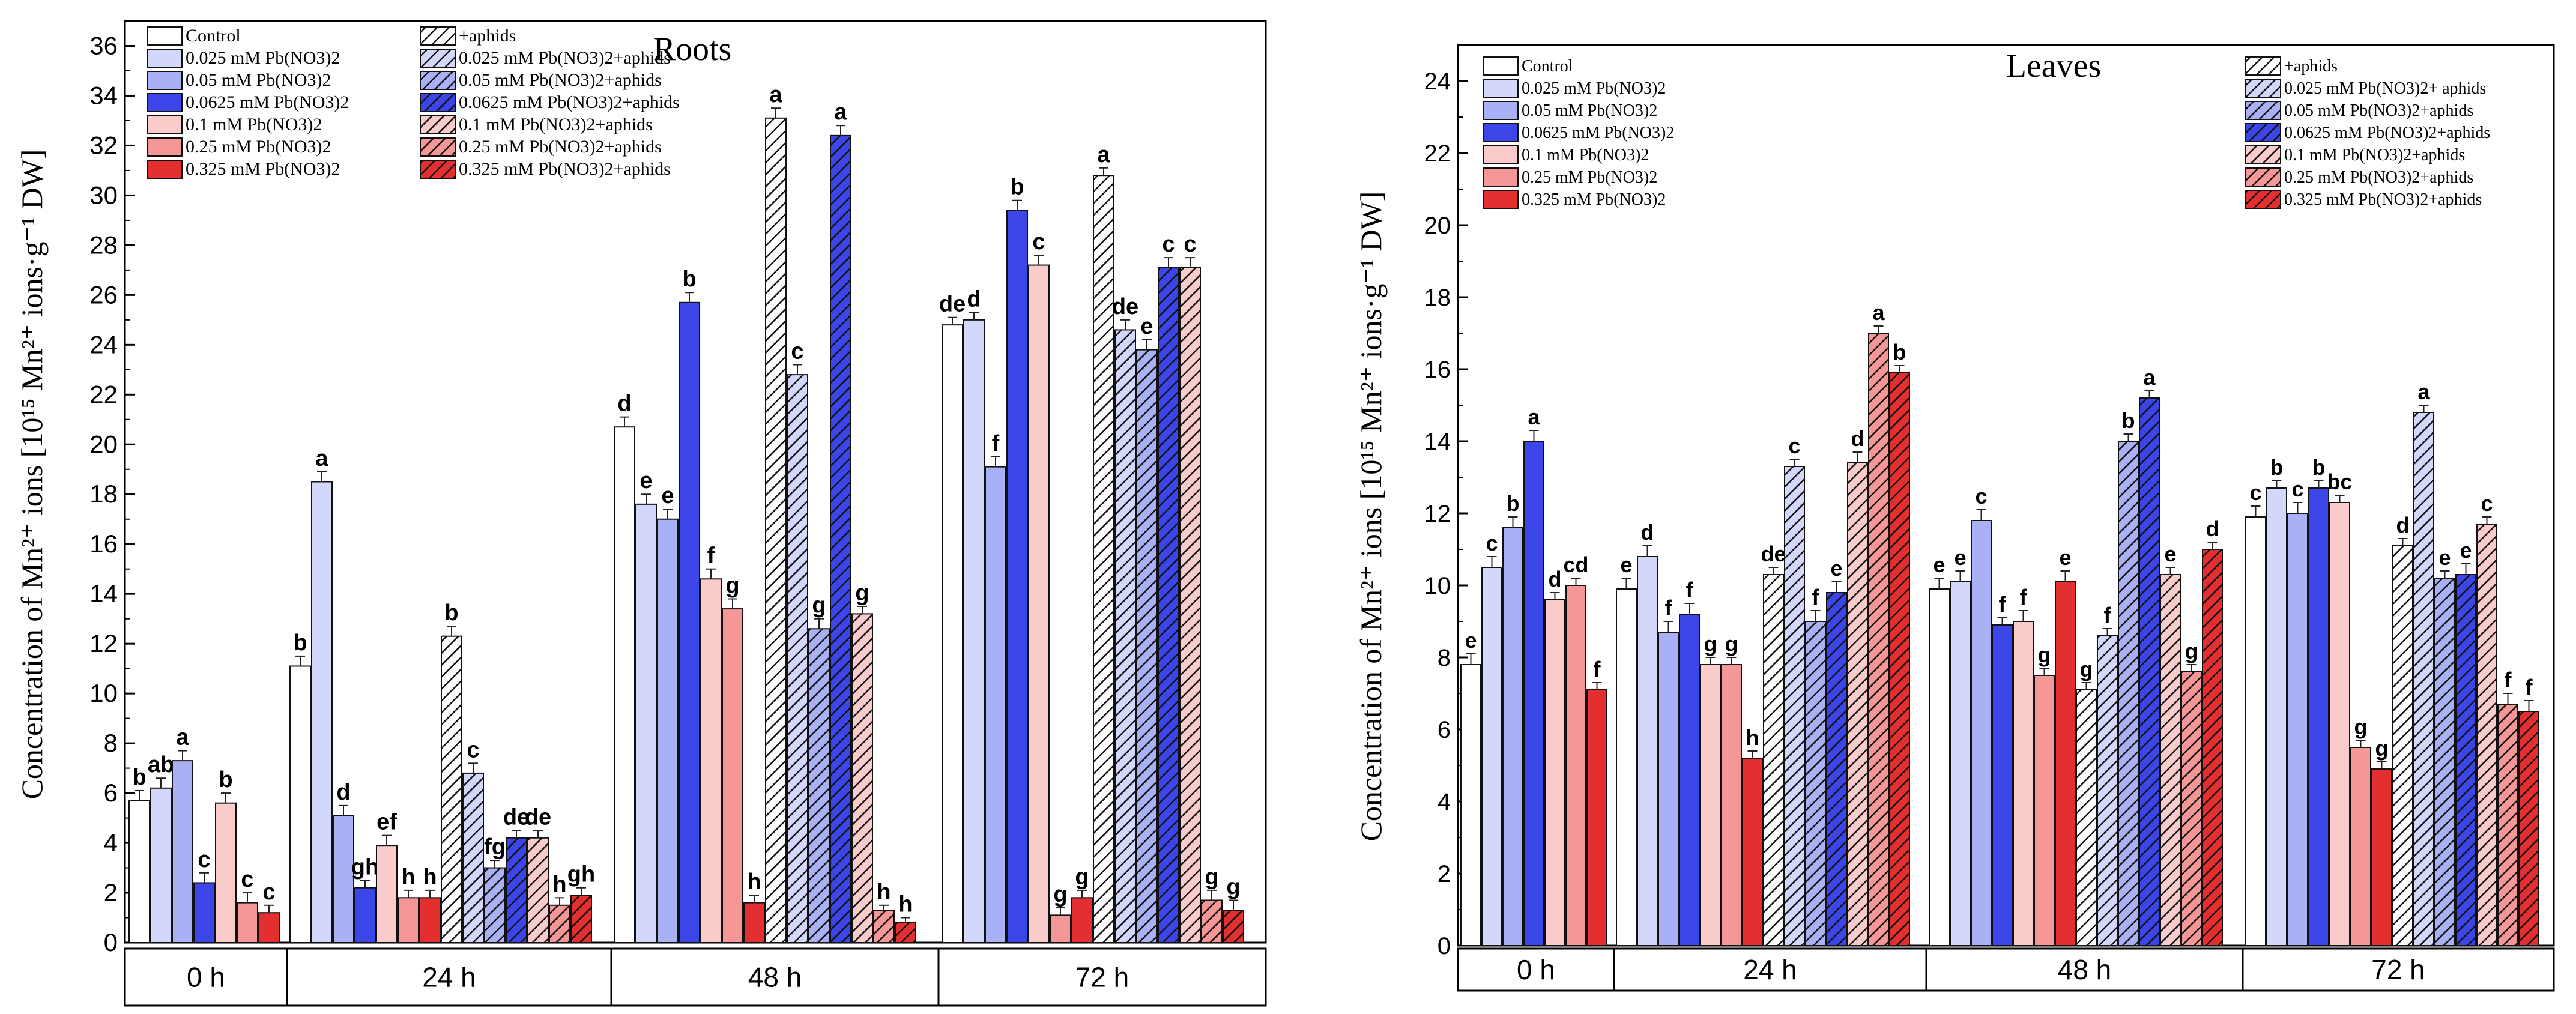 This screenshot has width=2576, height=1014. I want to click on roots-significance-label: gh, so click(581, 874).